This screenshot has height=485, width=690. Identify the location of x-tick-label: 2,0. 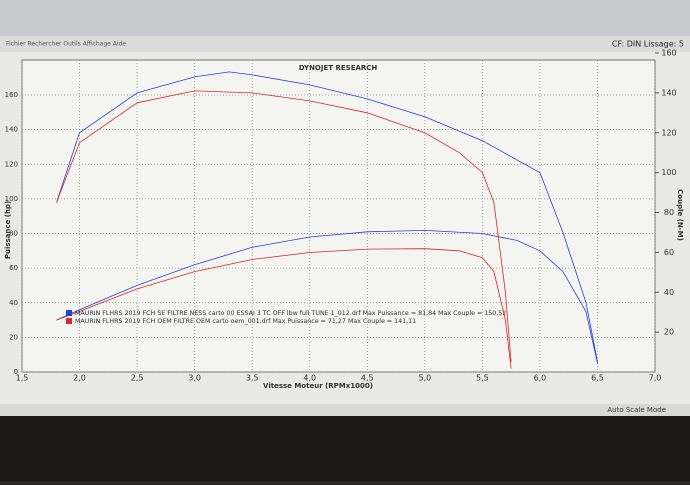
(79, 378).